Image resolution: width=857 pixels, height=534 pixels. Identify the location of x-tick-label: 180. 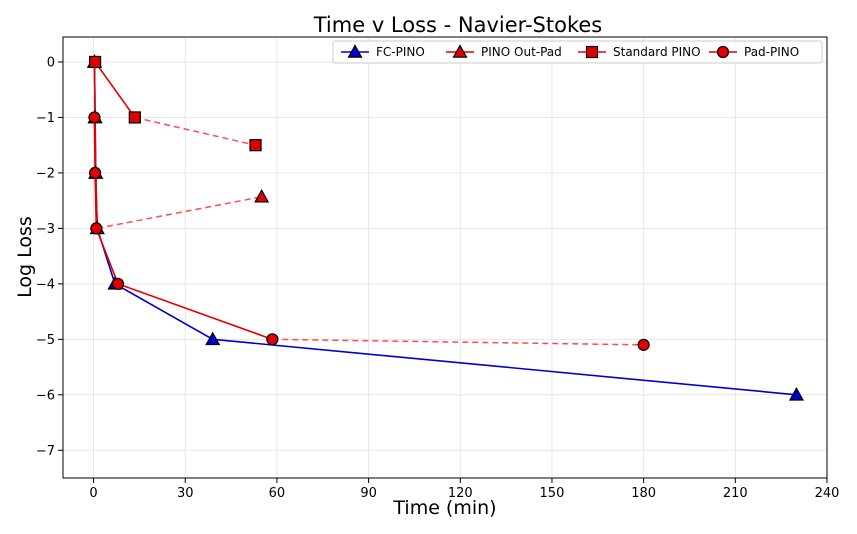
(643, 493).